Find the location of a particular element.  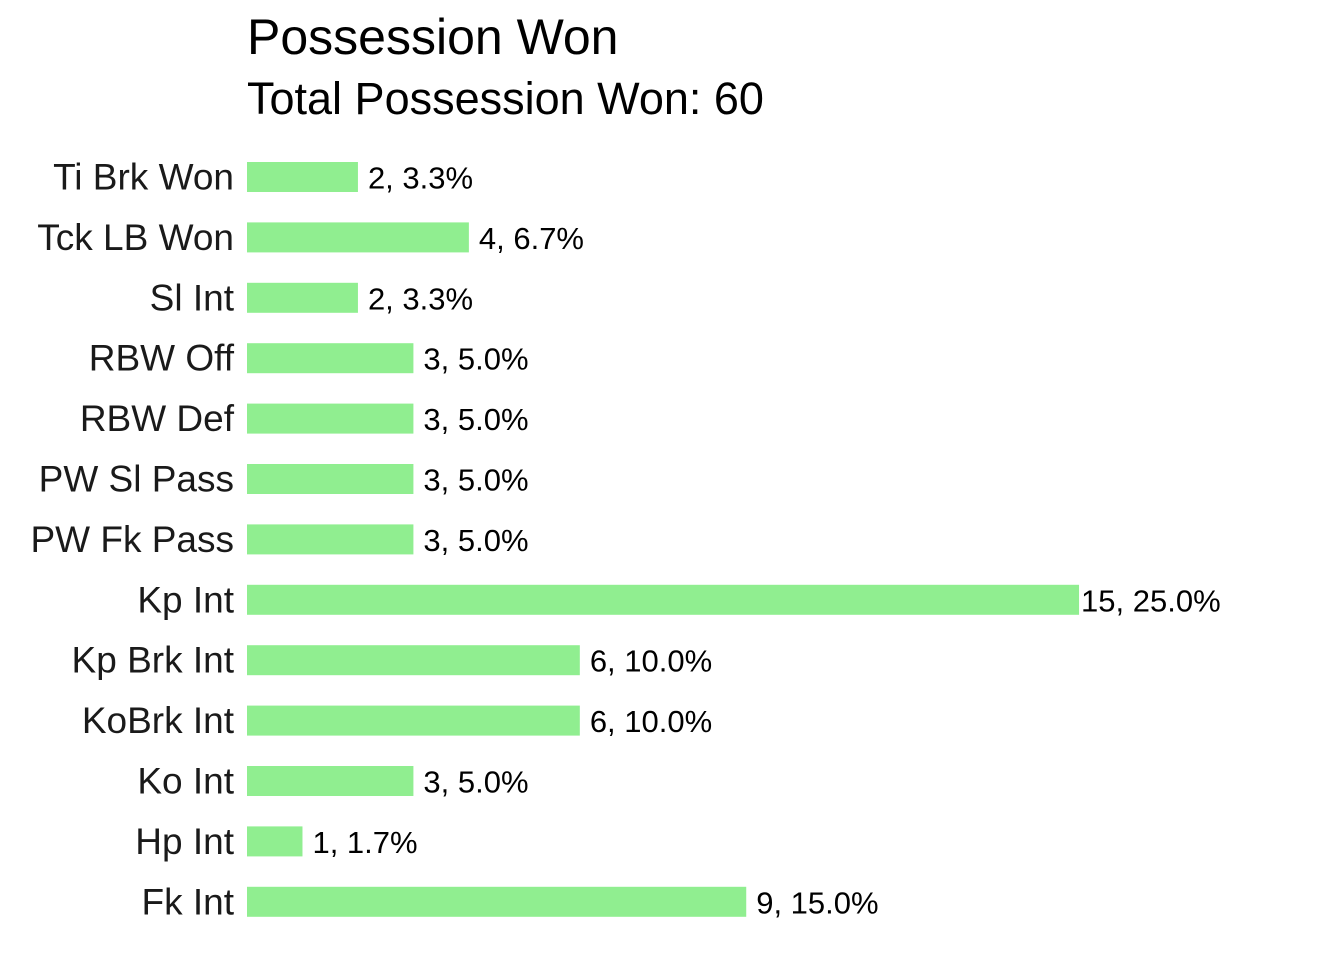

chart-subtitle: Total Possession Won: 60 is located at coordinates (505, 98).